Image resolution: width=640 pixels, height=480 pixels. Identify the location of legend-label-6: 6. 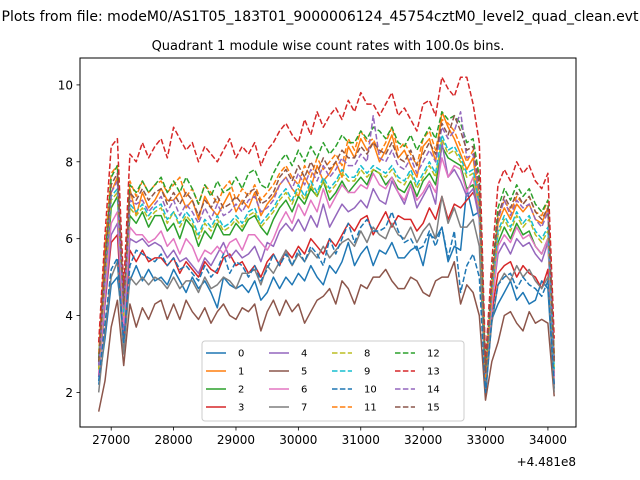
(304, 390).